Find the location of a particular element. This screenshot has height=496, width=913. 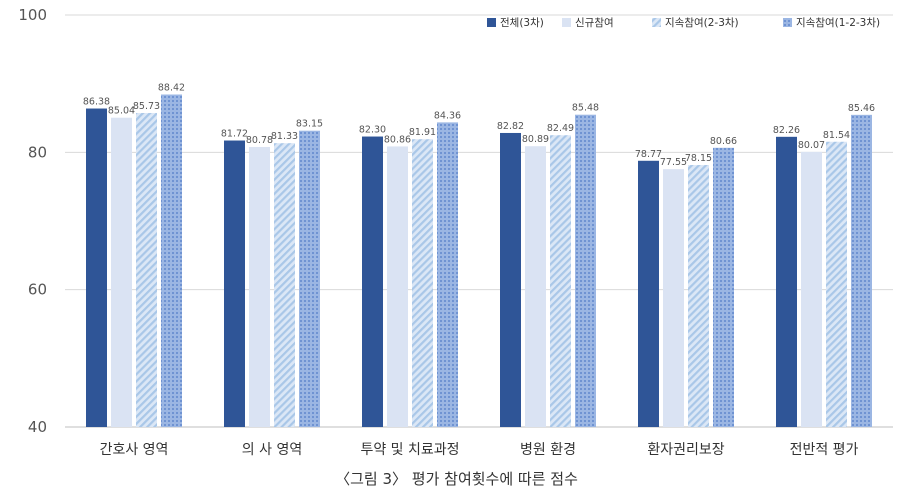

y-tick-label: 100 is located at coordinates (32, 15).